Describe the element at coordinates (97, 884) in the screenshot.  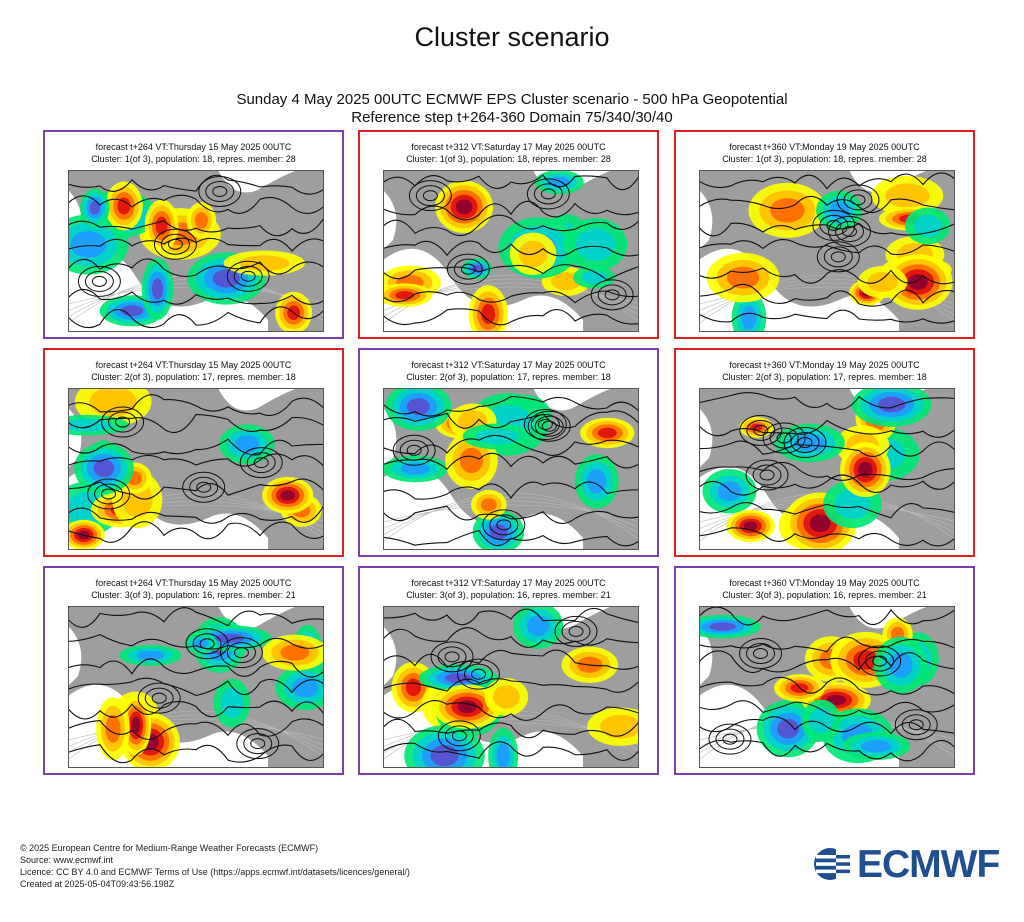
I see `footer-created: Created at 2025-05-04T09:43:56.198Z` at that location.